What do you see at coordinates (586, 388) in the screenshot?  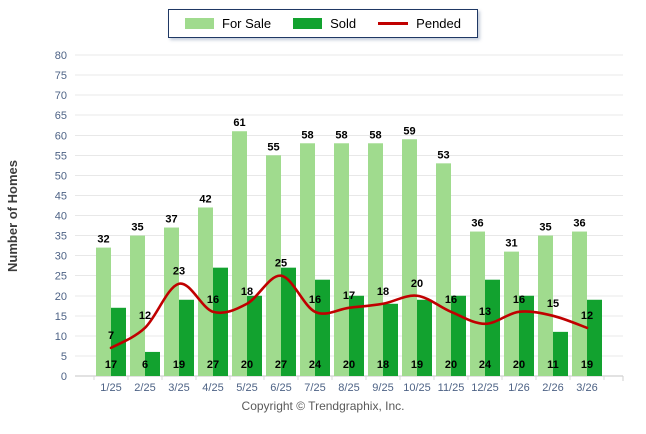 I see `x-tick-label: 3/26` at bounding box center [586, 388].